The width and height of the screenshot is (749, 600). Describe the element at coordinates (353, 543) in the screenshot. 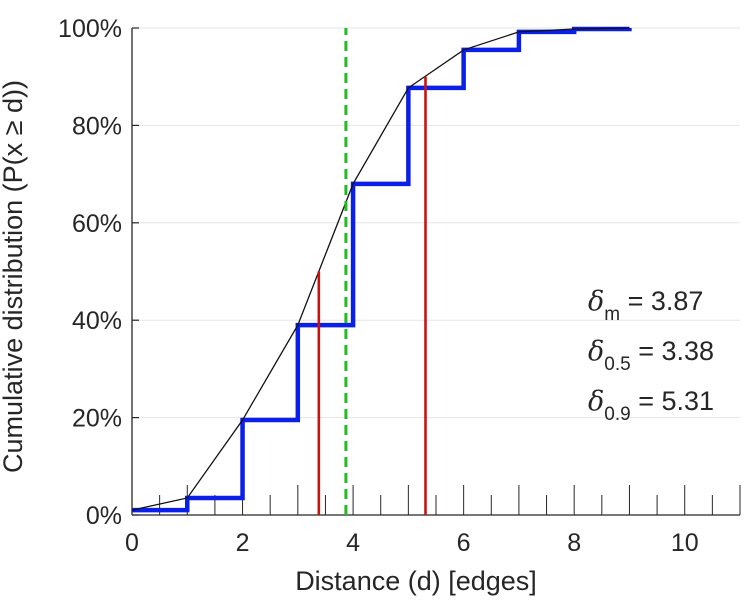

I see `x-tick-label: 4` at that location.